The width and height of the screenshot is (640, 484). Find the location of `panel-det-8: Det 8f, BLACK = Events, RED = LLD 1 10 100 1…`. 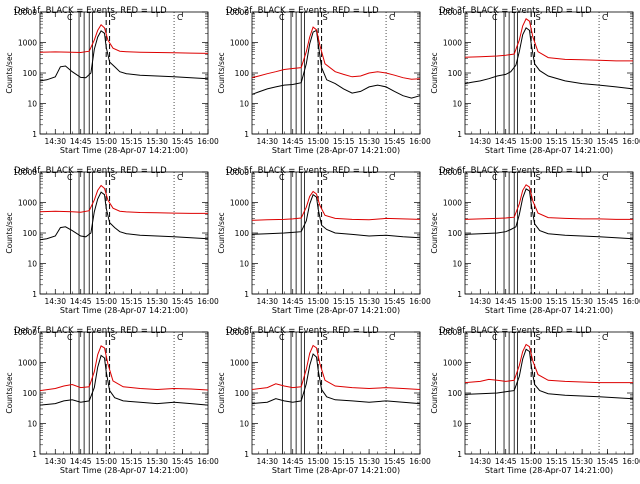

panel-det-8: Det 8f, BLACK = Events, RED = LLD 1 10 100 1… is located at coordinates (324, 400).